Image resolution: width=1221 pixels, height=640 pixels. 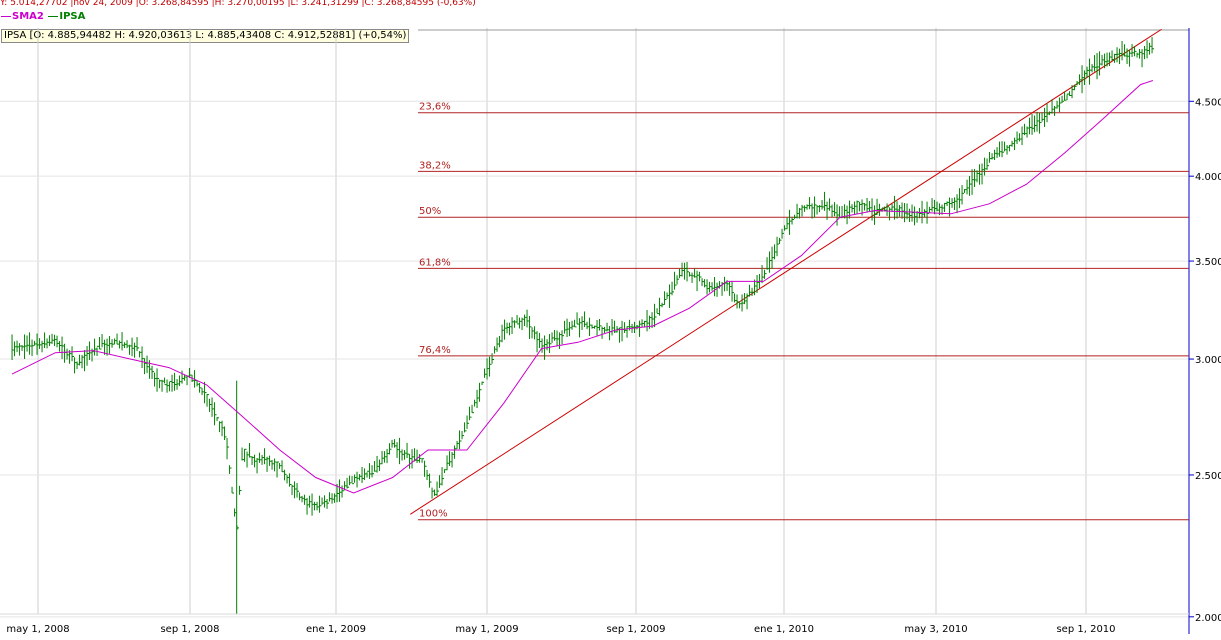 What do you see at coordinates (935, 629) in the screenshot?
I see `x-tick-label: may 3, 2010` at bounding box center [935, 629].